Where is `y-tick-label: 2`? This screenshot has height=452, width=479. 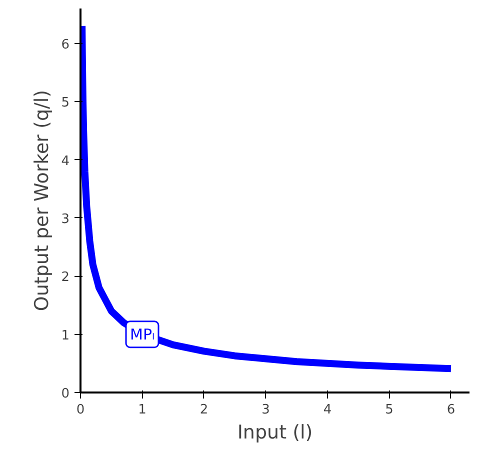
y-tick-label: 2 is located at coordinates (65, 278).